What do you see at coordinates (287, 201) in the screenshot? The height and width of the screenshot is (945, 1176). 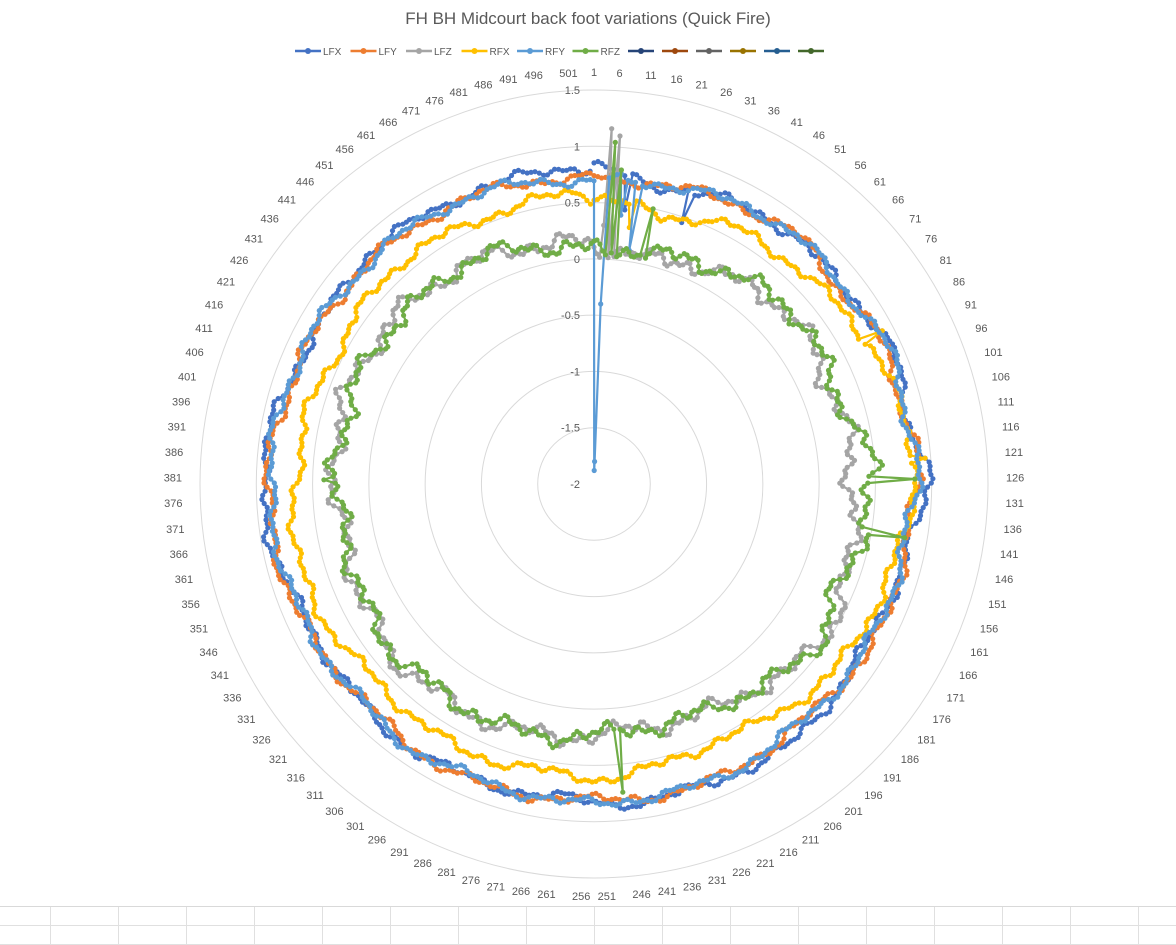 I see `category-label: 441` at bounding box center [287, 201].